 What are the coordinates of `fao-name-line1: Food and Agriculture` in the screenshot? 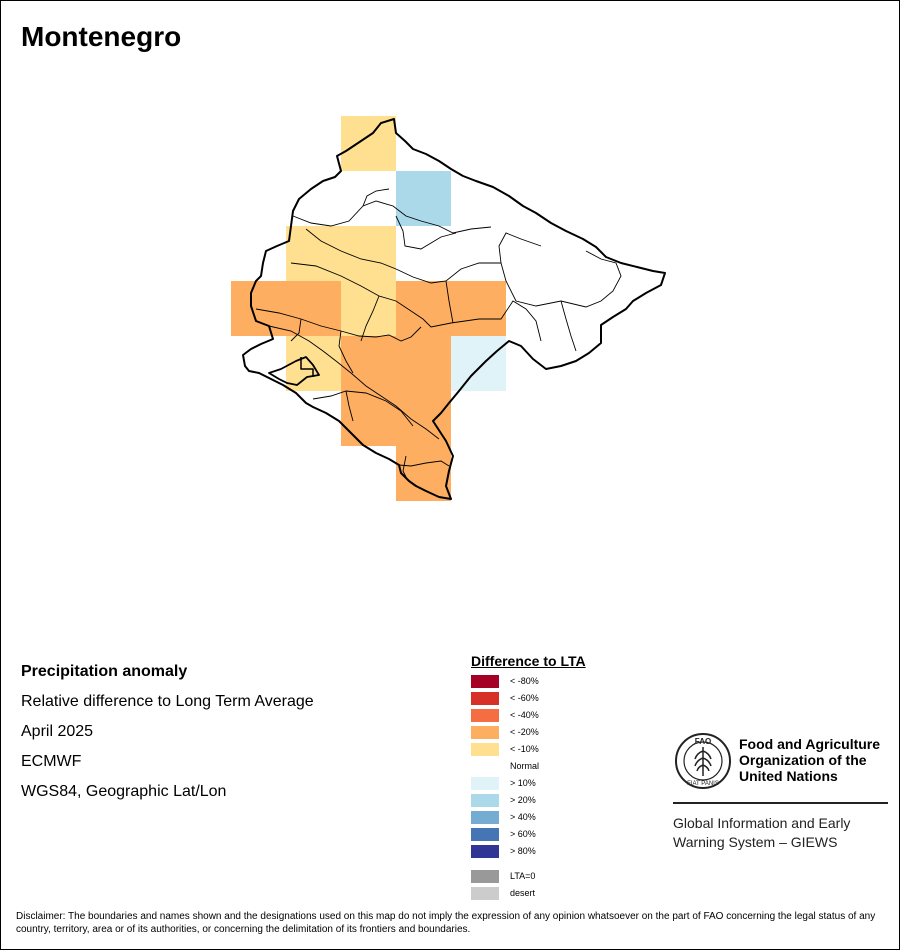 It's located at (810, 744).